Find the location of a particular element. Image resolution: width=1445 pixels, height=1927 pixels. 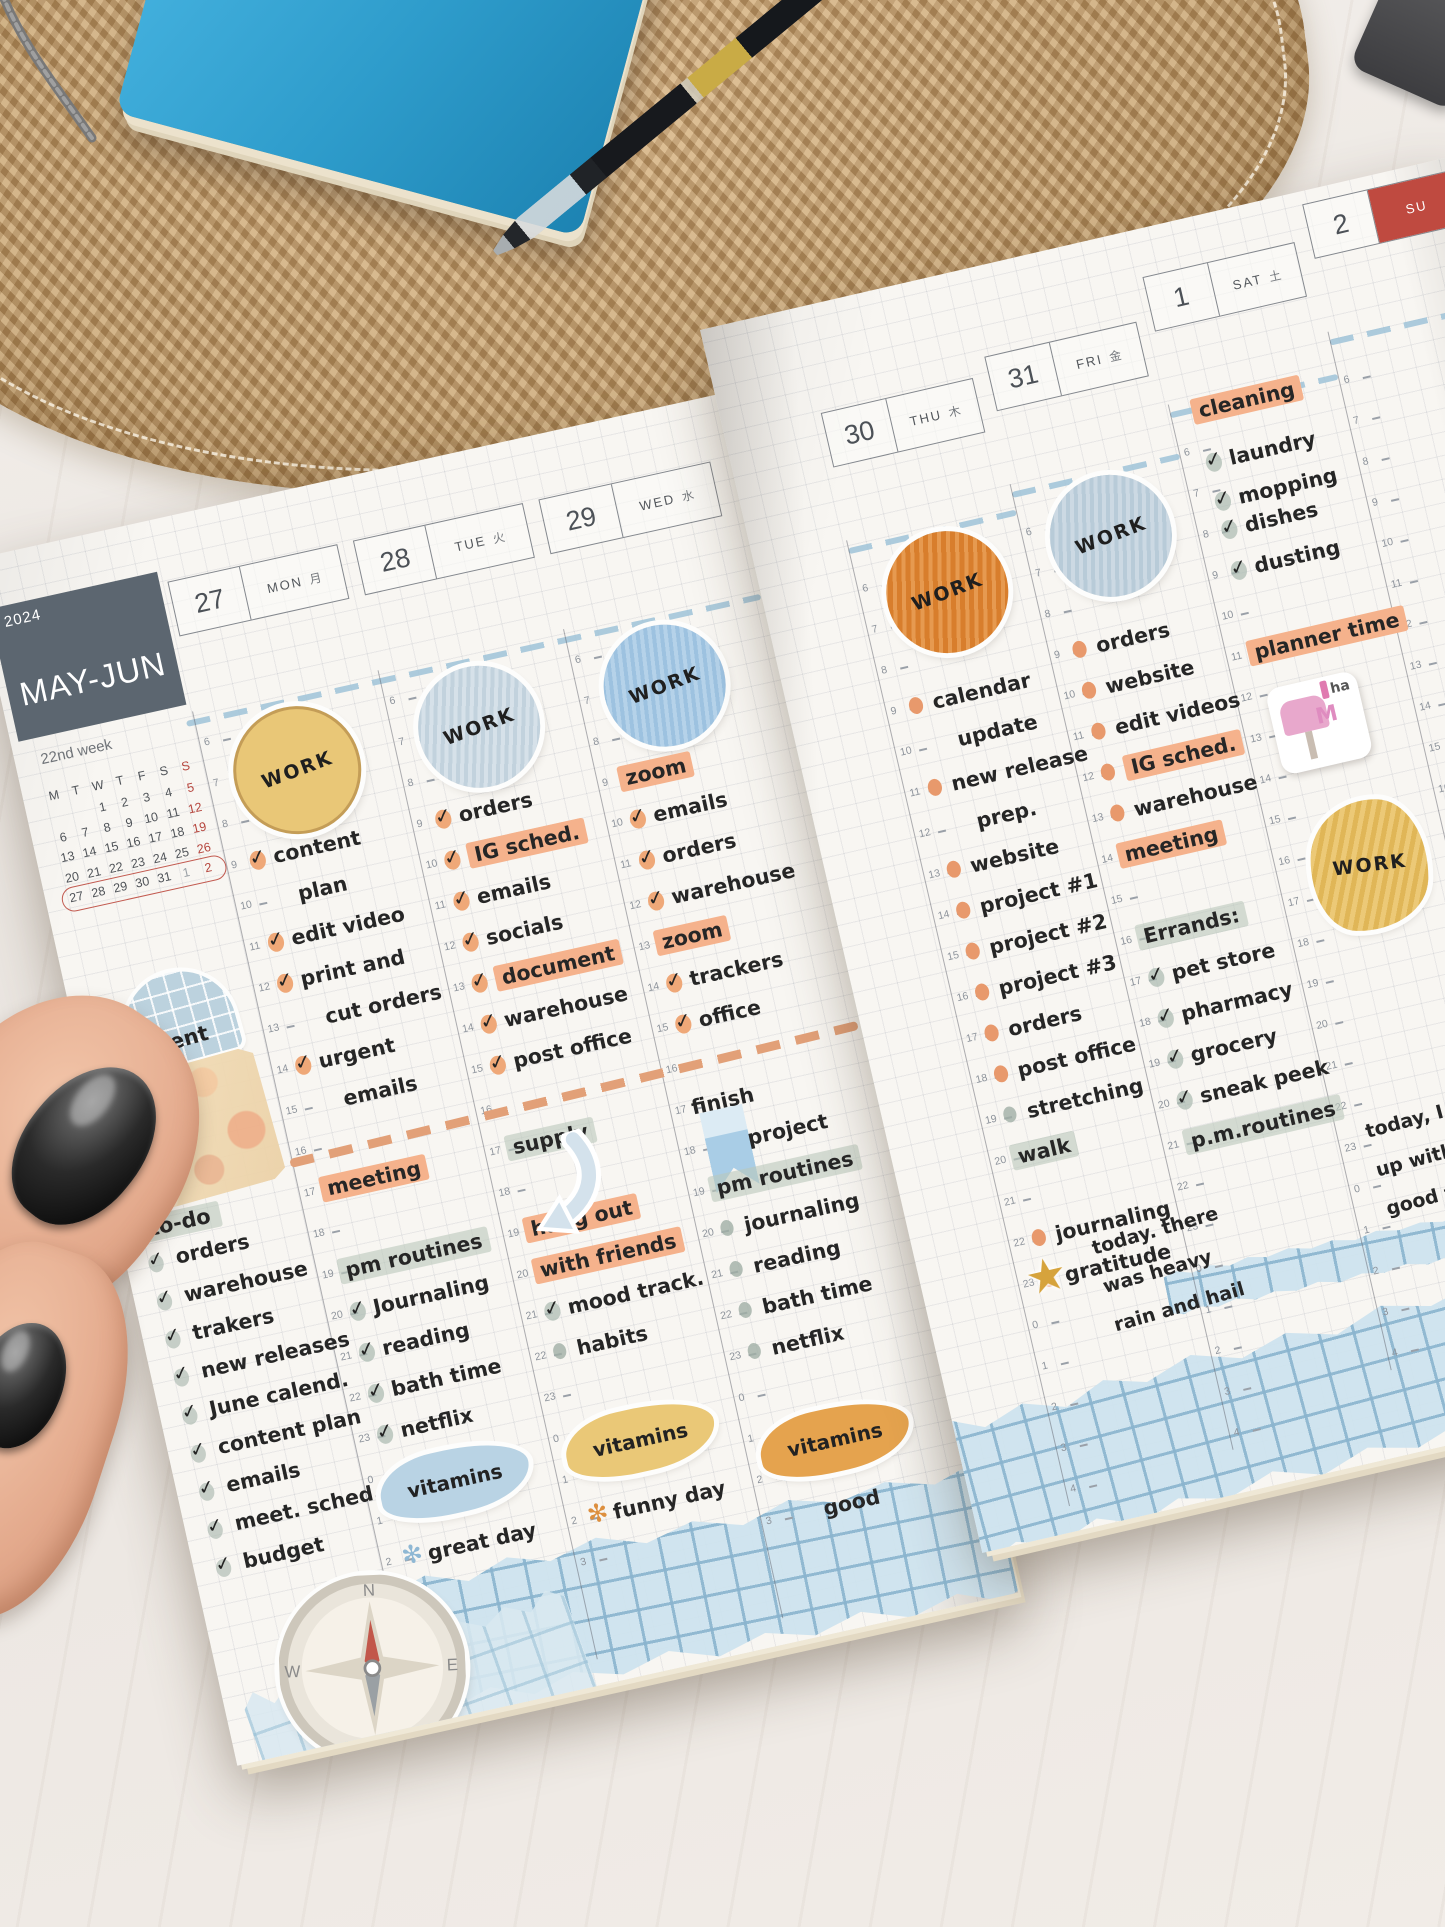

hour-label: 15 is located at coordinates (1116, 900).